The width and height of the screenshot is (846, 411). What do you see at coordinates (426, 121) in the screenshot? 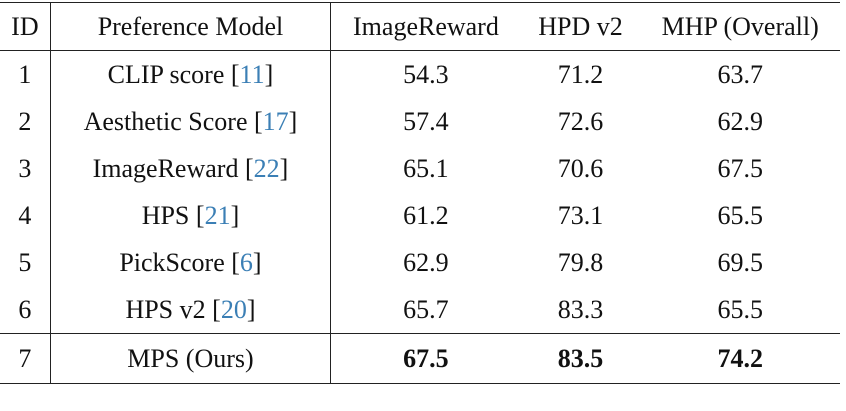
I see `score-cell: 57.4` at bounding box center [426, 121].